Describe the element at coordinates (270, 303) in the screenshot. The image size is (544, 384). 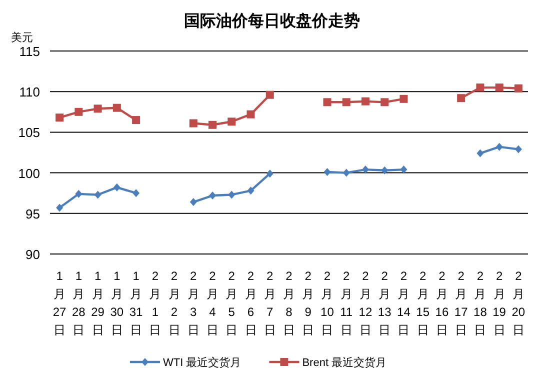
I see `x-tick-label: 2月7日` at that location.